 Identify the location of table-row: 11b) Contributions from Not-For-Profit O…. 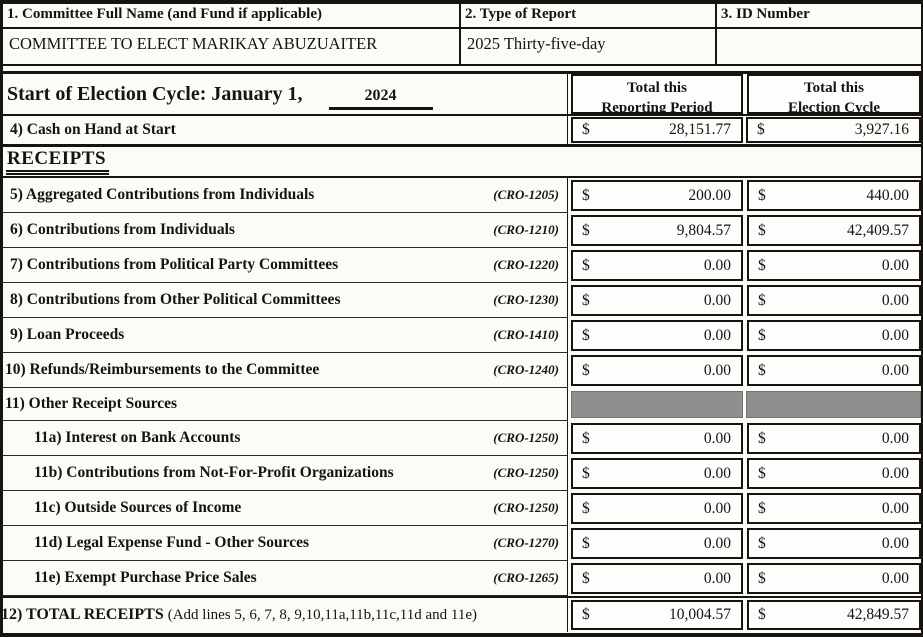
(462, 473).